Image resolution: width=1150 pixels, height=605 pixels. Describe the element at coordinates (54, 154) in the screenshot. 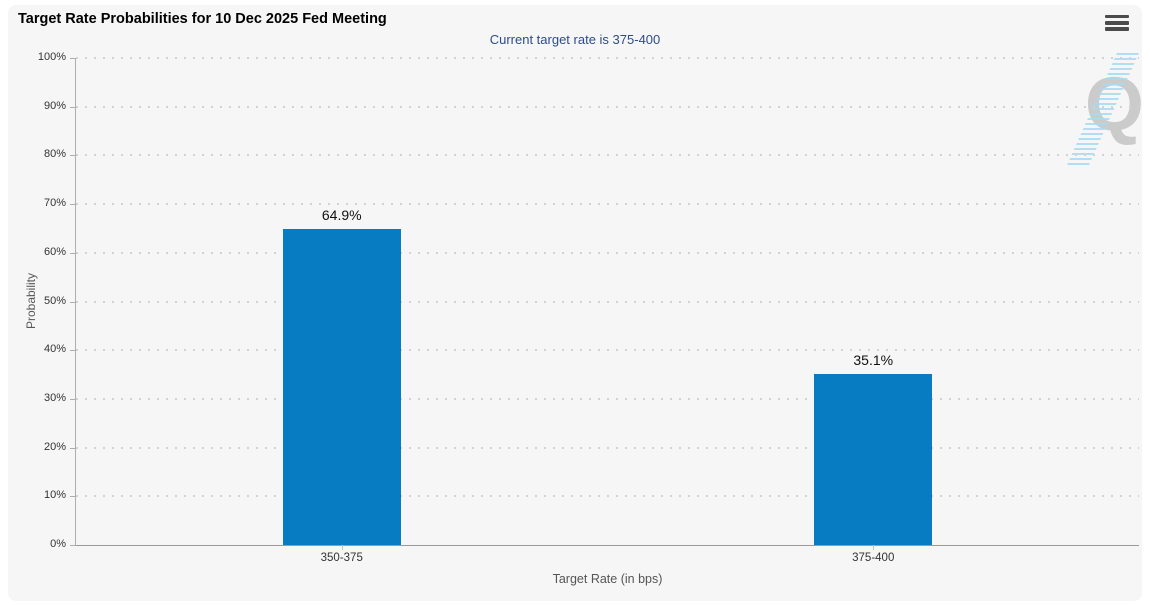

I see `y-tick-label: 80%` at that location.